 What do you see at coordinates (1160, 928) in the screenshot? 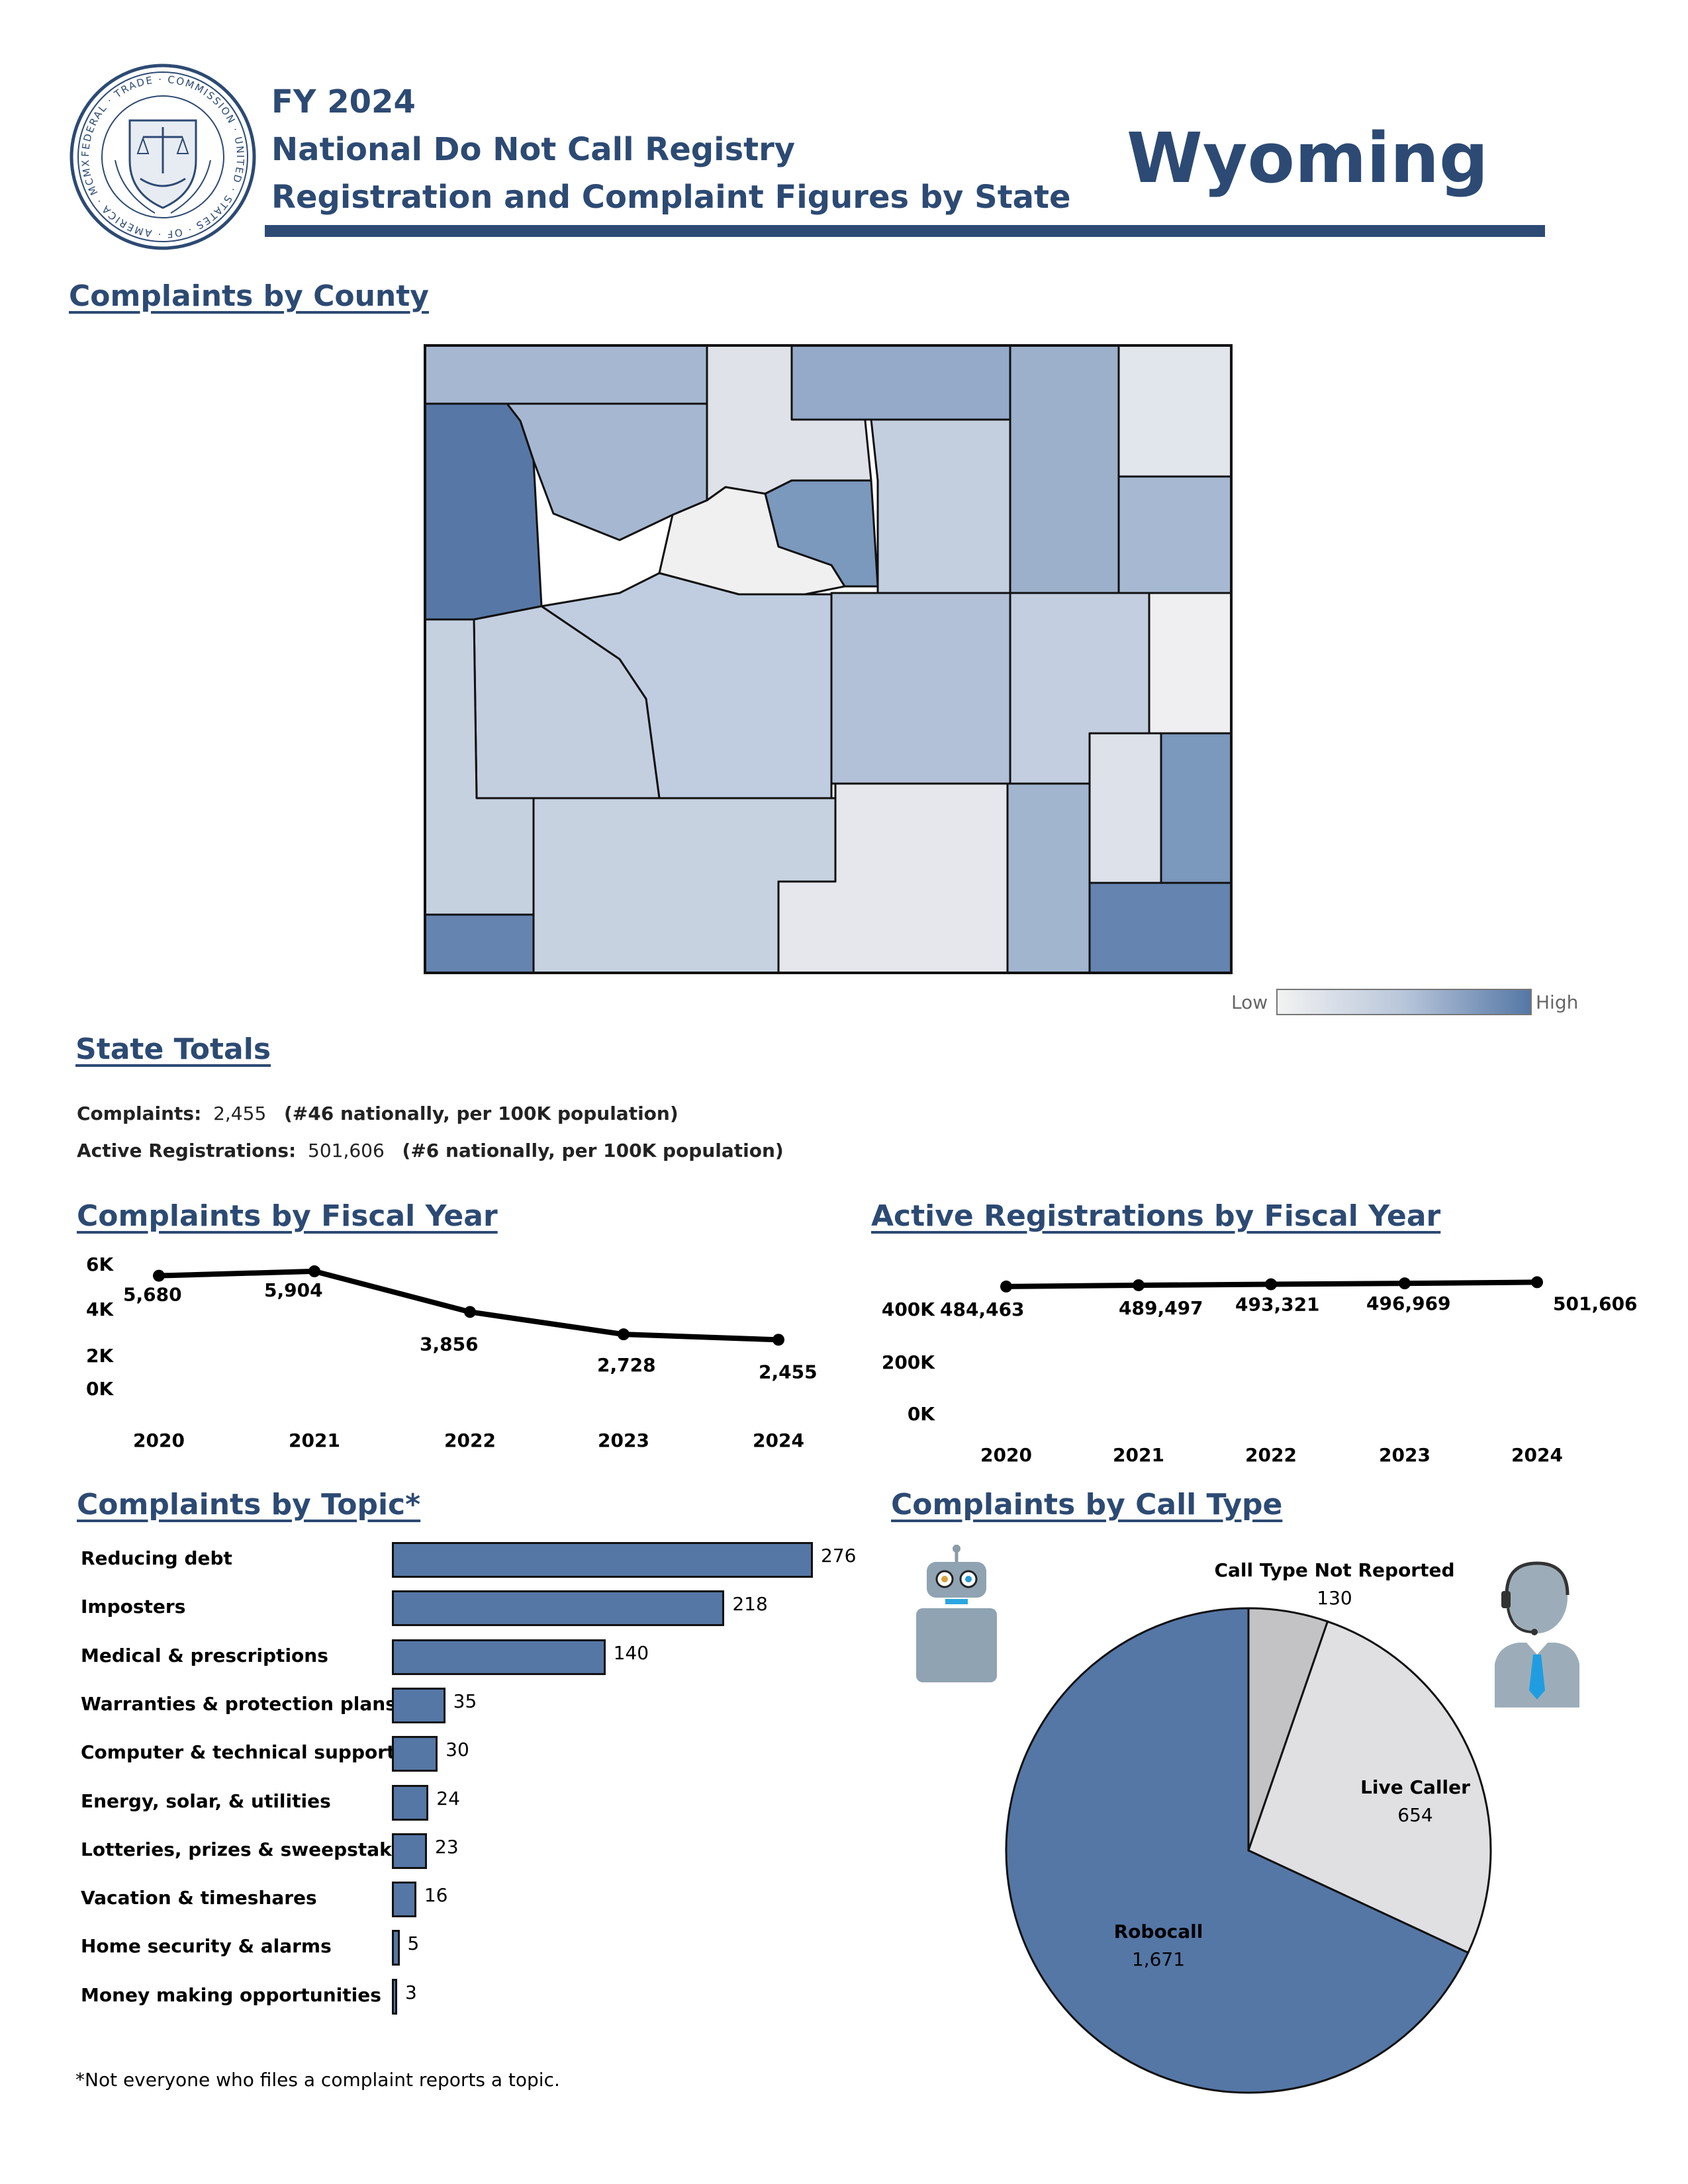
I see `county-laramie` at bounding box center [1160, 928].